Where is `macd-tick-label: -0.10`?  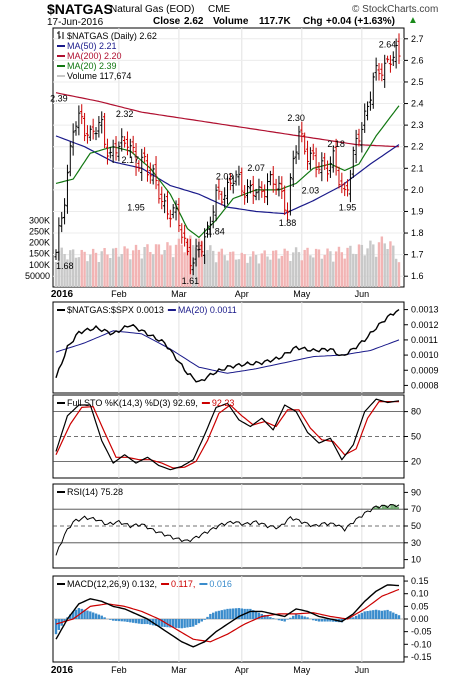 macd-tick-label: -0.10 is located at coordinates (421, 644).